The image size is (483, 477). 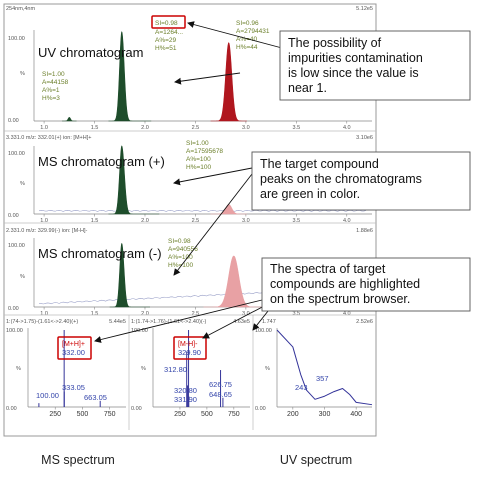 What do you see at coordinates (198, 159) in the screenshot?
I see `ms-pos-area-pct: A%=100` at bounding box center [198, 159].